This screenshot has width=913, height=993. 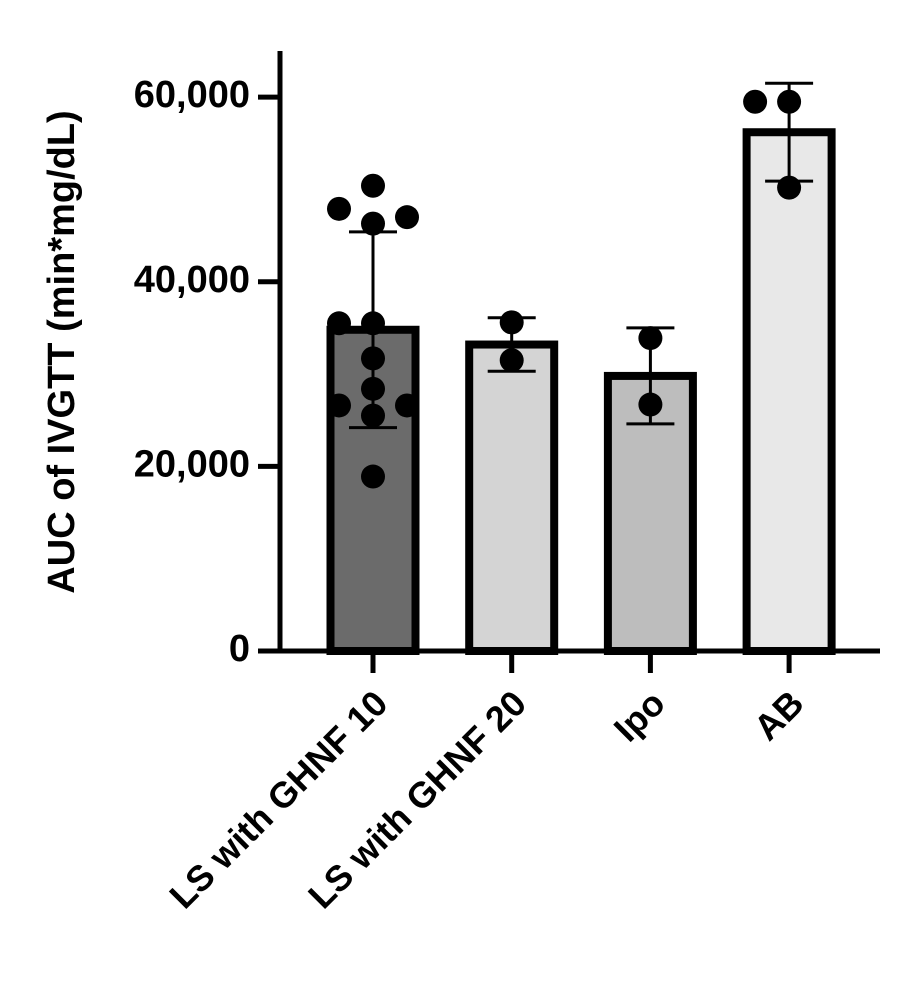 What do you see at coordinates (192, 280) in the screenshot?
I see `y-tick-label: 40,000` at bounding box center [192, 280].